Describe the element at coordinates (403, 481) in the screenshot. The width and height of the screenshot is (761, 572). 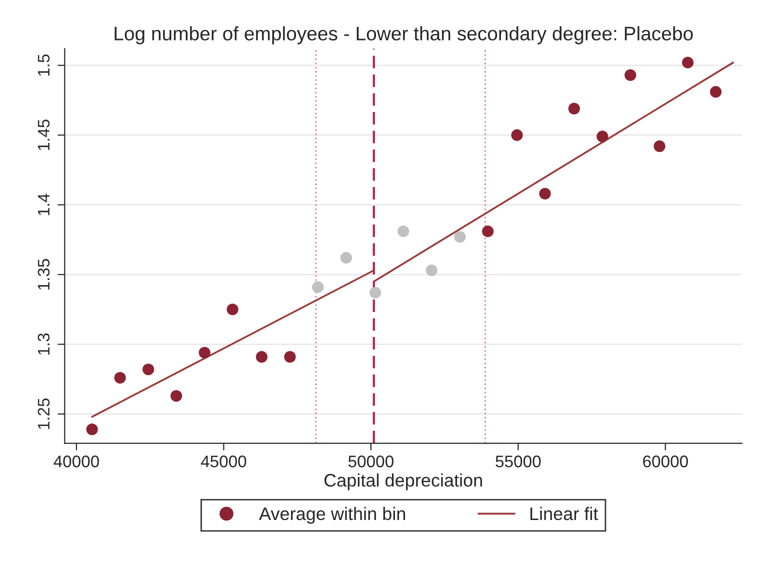
I see `x-axis-title: Capital depreciation` at that location.